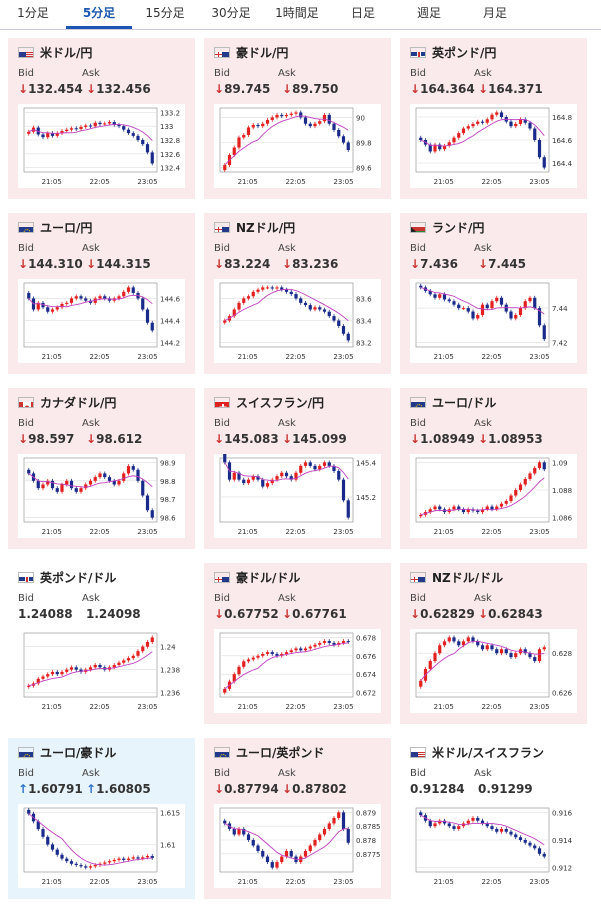 This screenshot has height=905, width=601. What do you see at coordinates (78, 753) in the screenshot?
I see `pair-name-link: ユーロ/豪ドル` at bounding box center [78, 753].